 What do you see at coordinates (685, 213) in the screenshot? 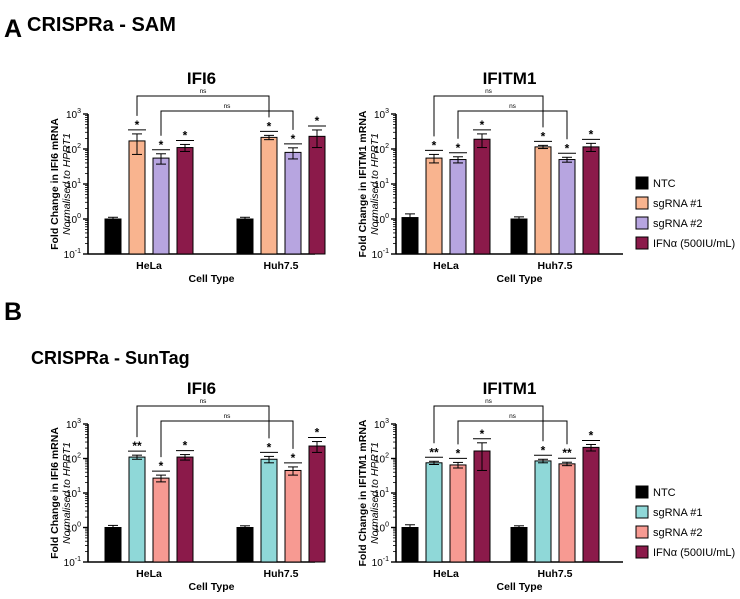
I see `legend-panel-a: NTC sgRNA #1 sgRNA #2 IFNα (500IU/mL)` at bounding box center [685, 213].